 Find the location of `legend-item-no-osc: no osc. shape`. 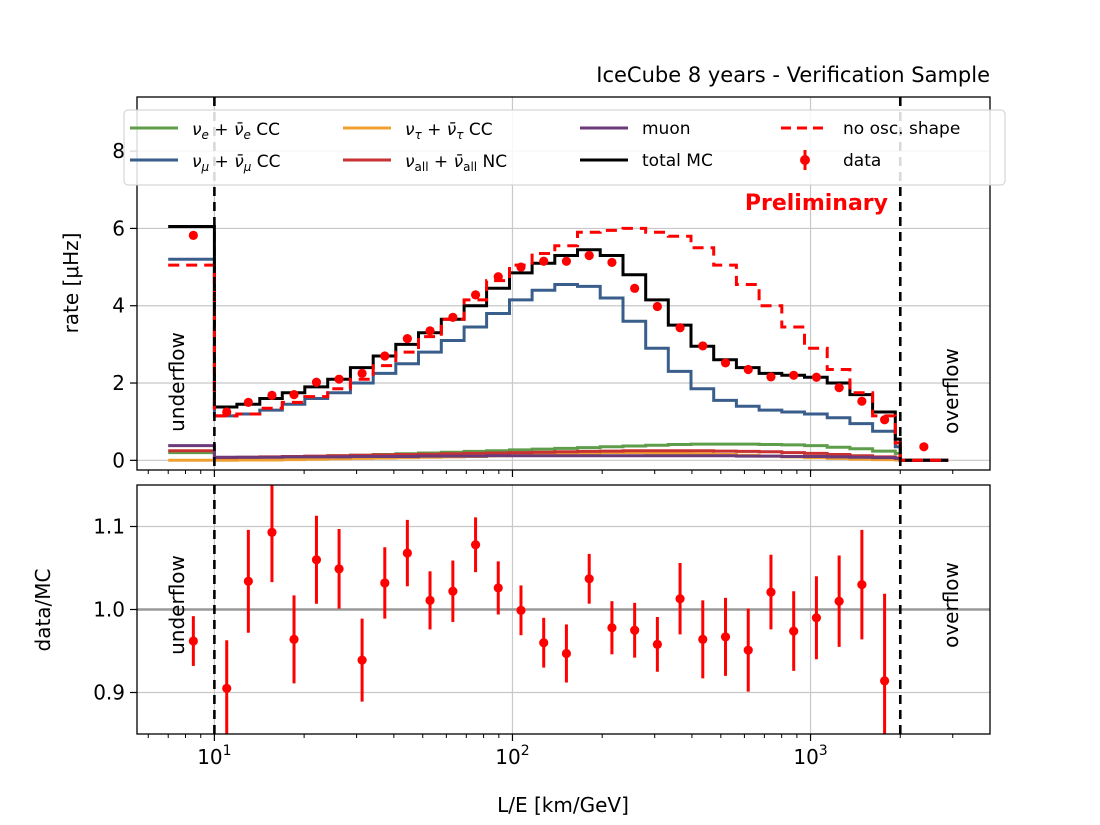

legend-item-no-osc: no osc. shape is located at coordinates (870, 129).